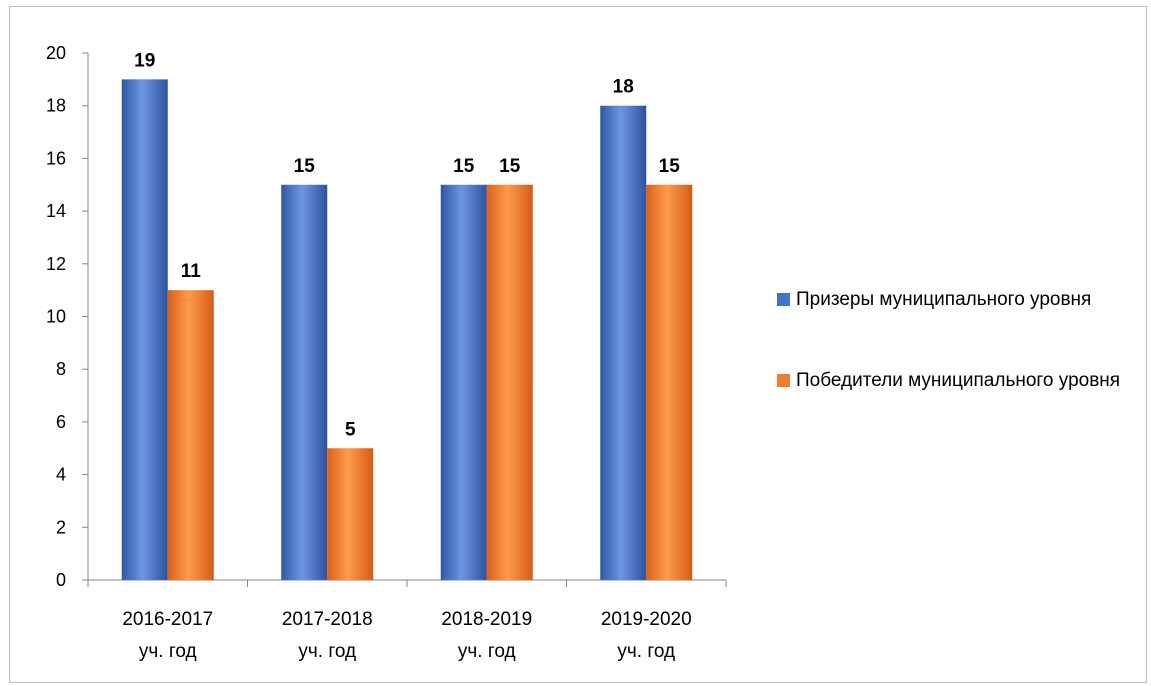  I want to click on x-tick-label: 2016-2017 уч. год, so click(167, 635).